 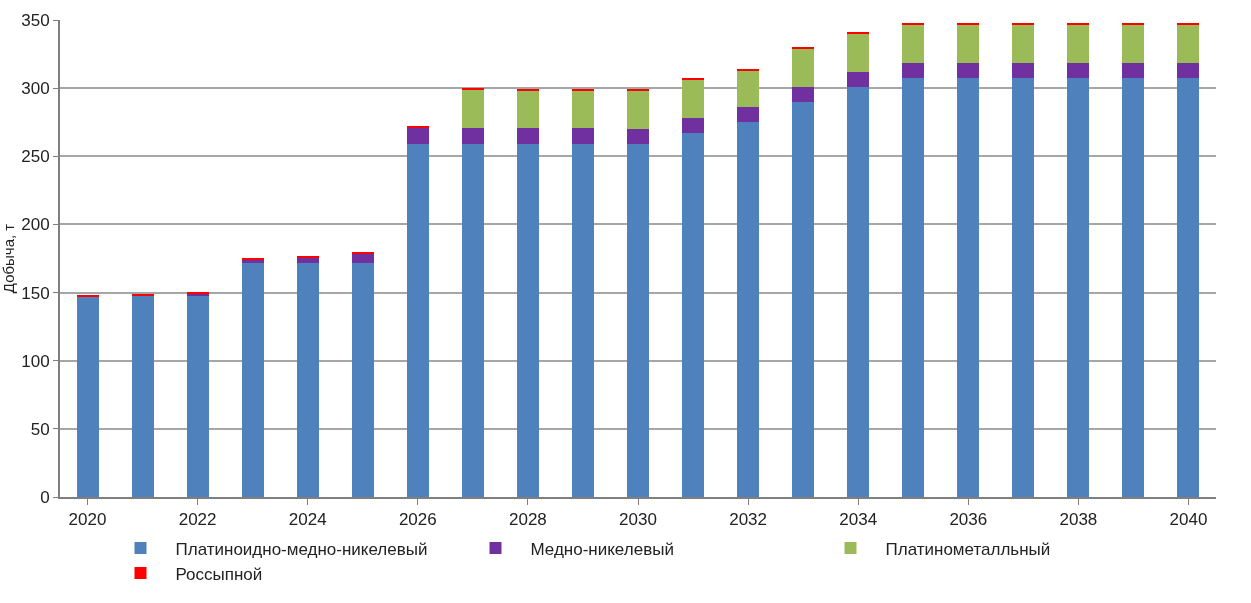 I want to click on x-tick-label: 2036, so click(x=968, y=520).